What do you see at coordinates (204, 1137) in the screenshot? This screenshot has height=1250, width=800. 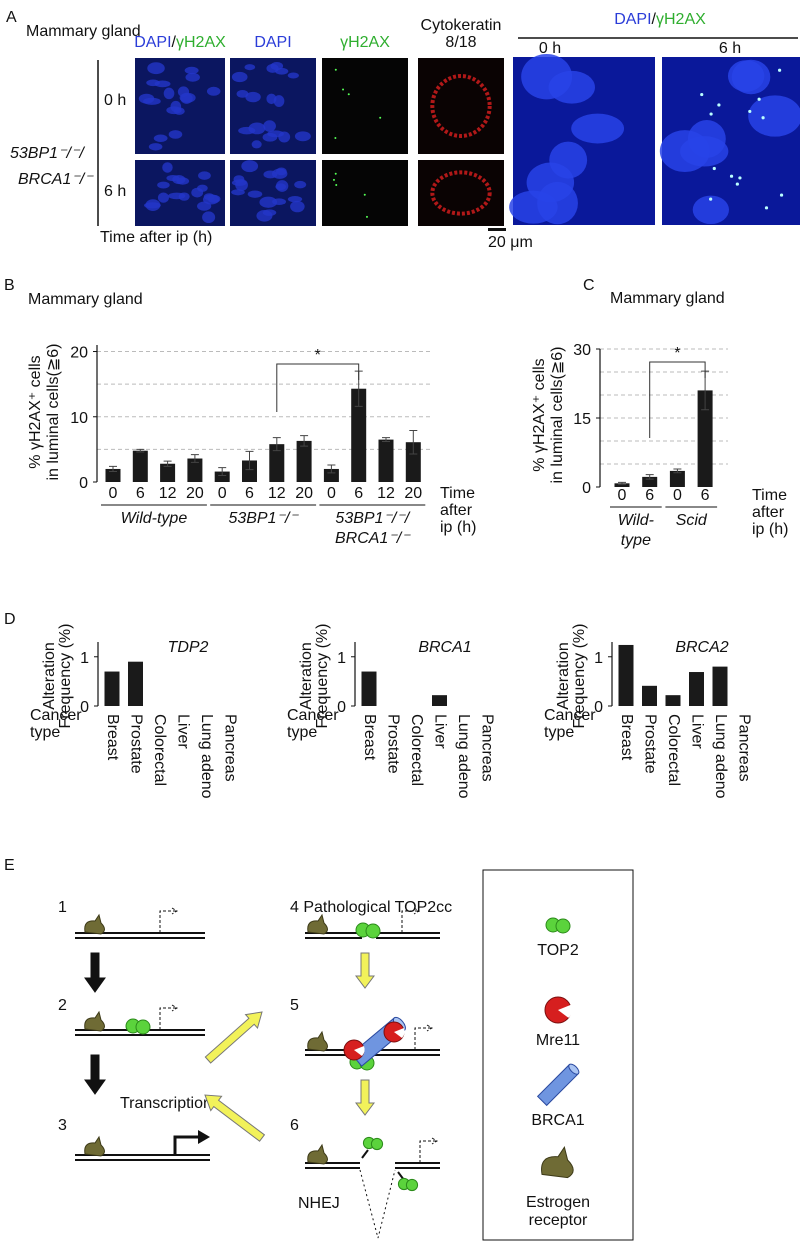 I see `transcription-arrowhead` at bounding box center [204, 1137].